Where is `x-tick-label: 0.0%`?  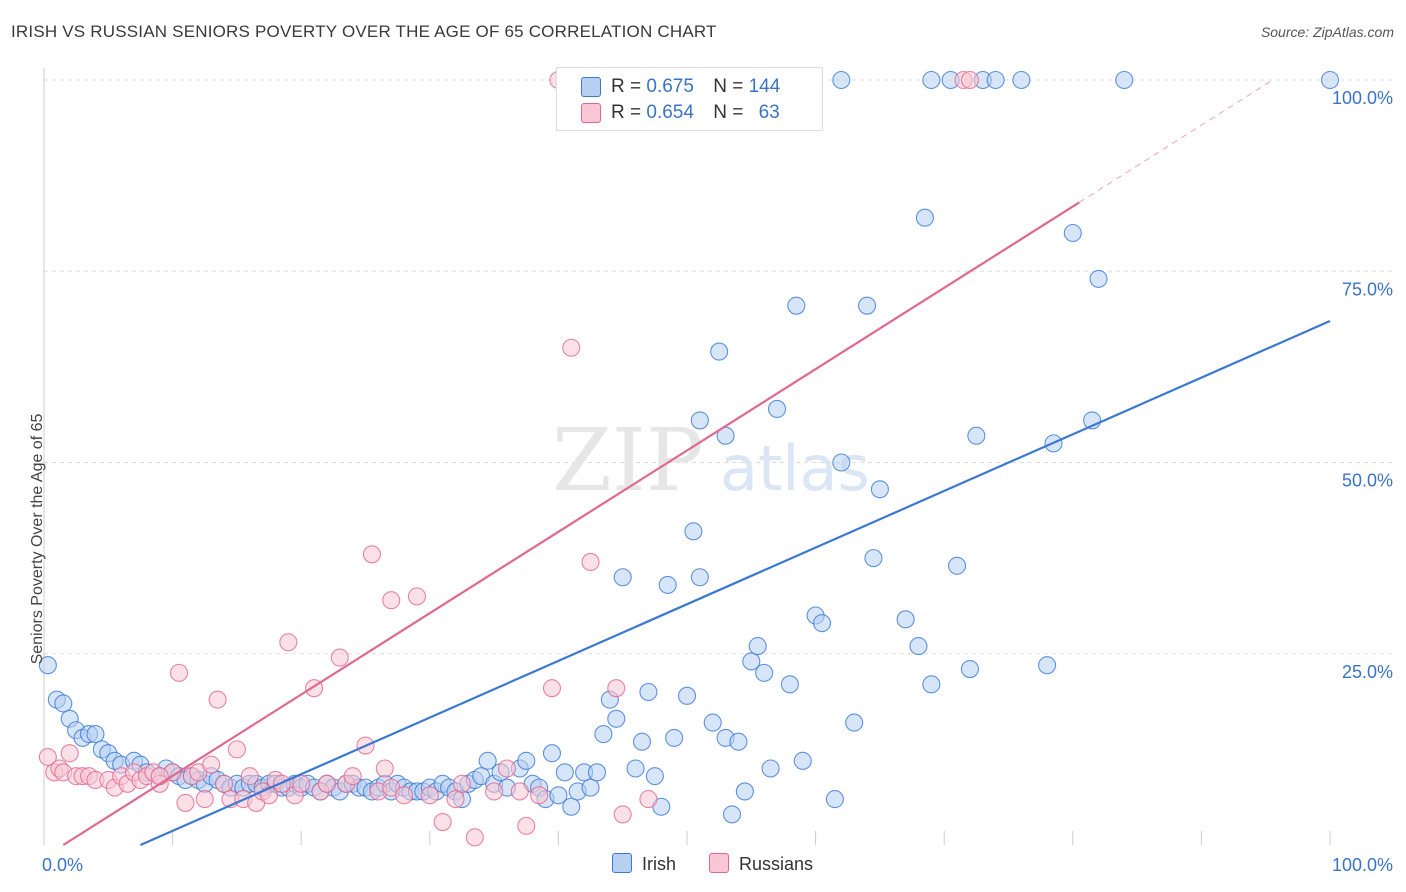 x-tick-label: 0.0% is located at coordinates (62, 865).